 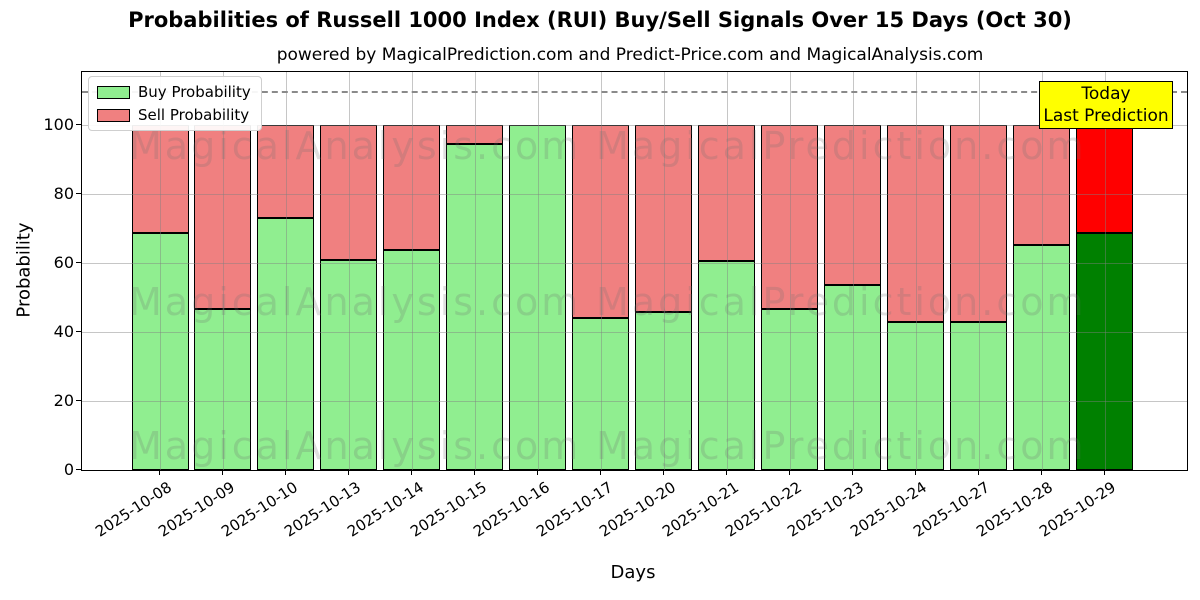 I want to click on x-axis-label: Days, so click(x=633, y=572).